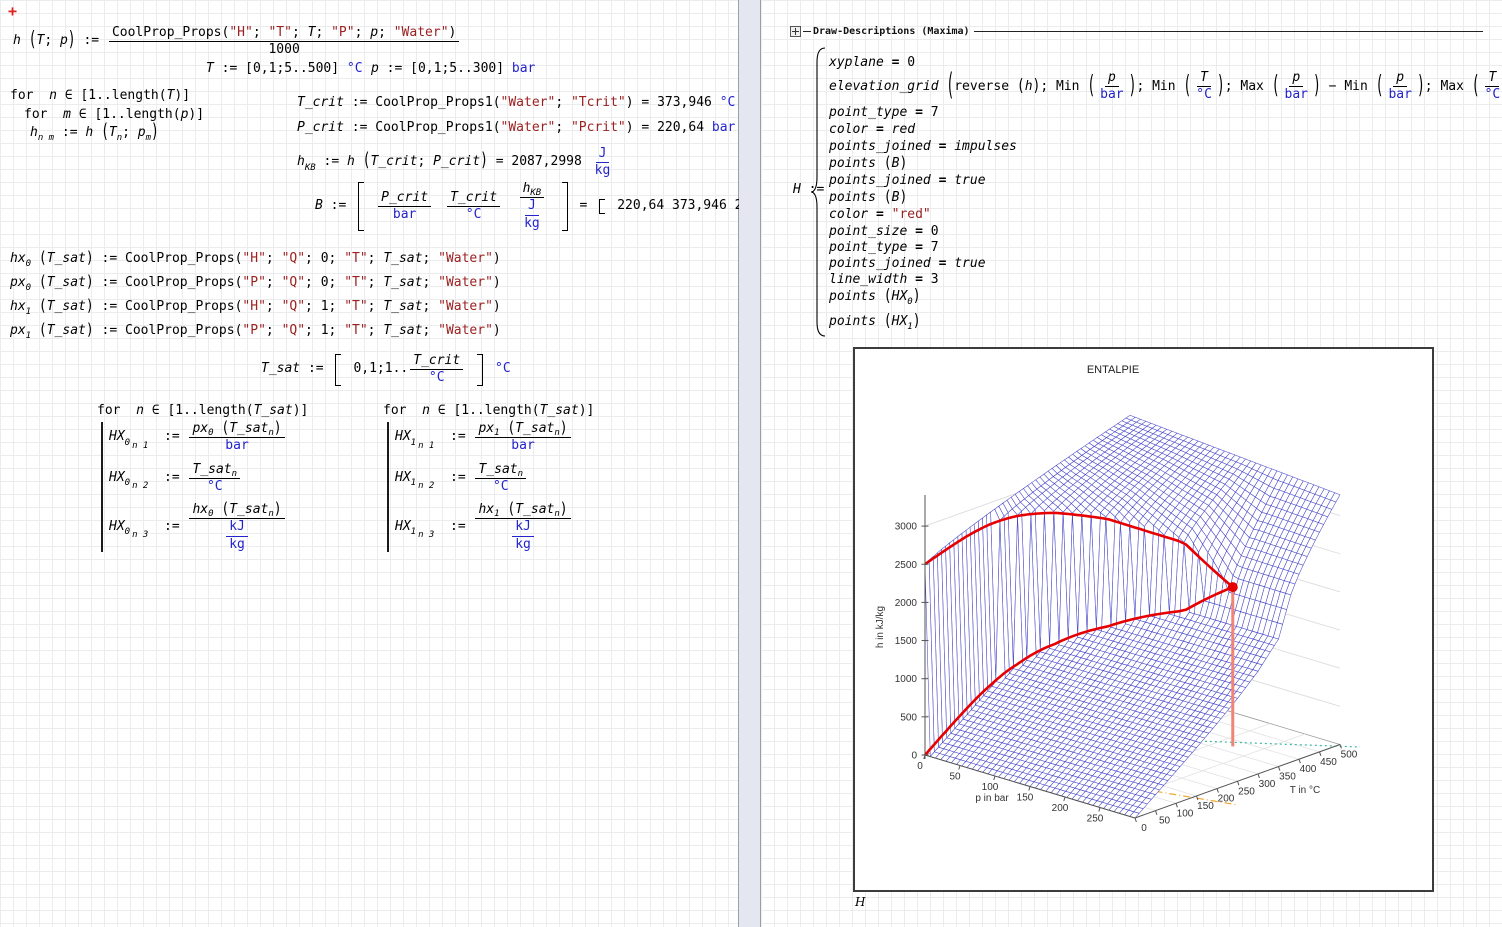  What do you see at coordinates (795, 31) in the screenshot?
I see `collapse-toggle-icon` at bounding box center [795, 31].